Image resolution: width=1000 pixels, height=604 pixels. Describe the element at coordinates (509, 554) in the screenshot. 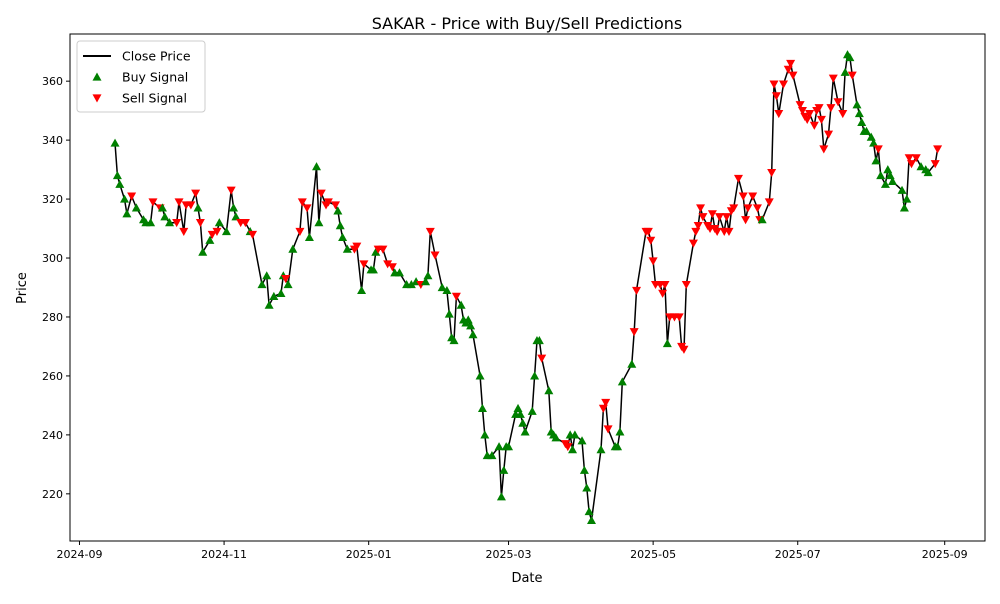

I see `x-tick-label: 2025-03` at that location.